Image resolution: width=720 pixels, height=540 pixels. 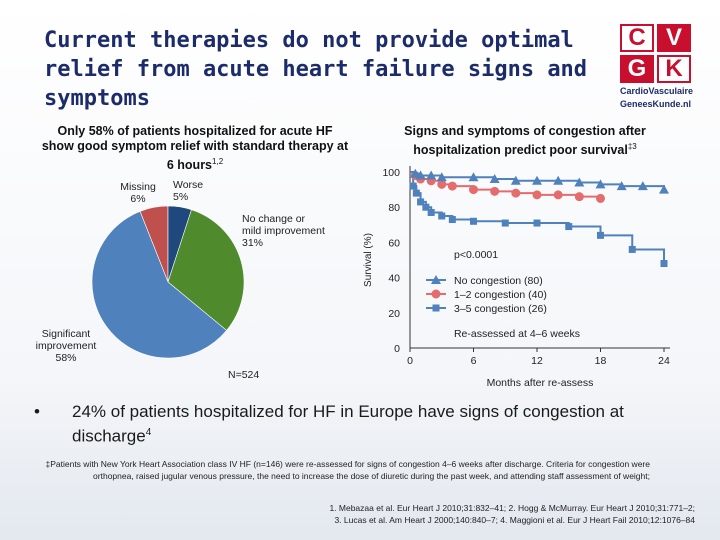 I want to click on x-tick-label: 24, so click(x=664, y=361).